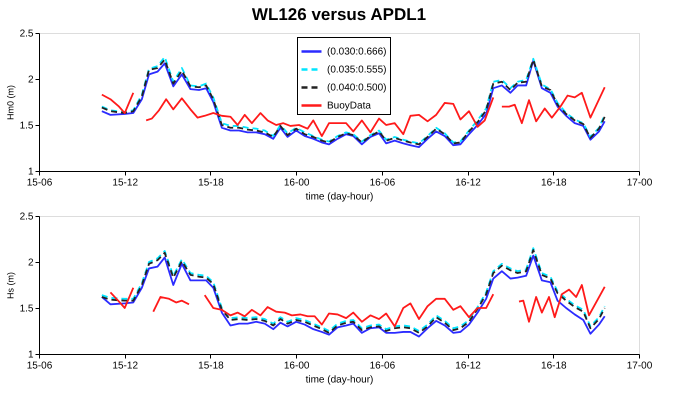 The width and height of the screenshot is (690, 410). Describe the element at coordinates (356, 88) in the screenshot. I see `legend-label: (0.040:0.500)` at that location.